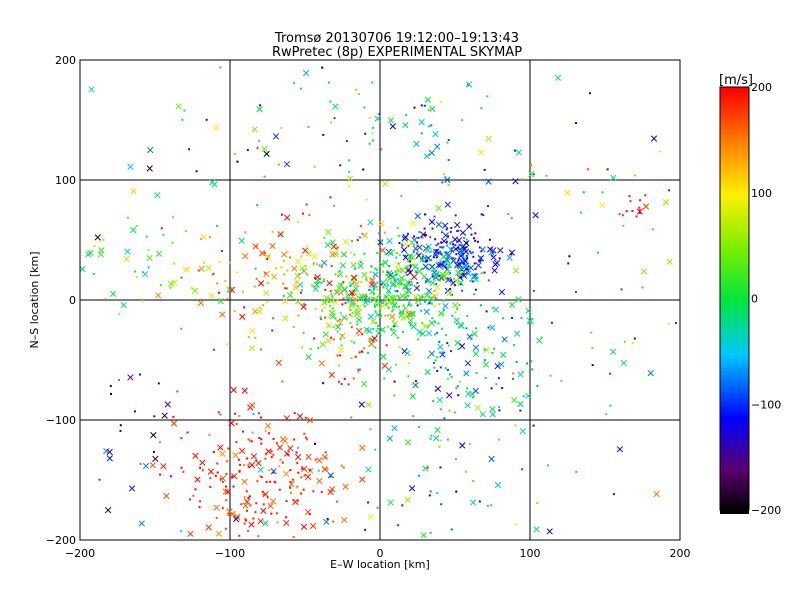 Image resolution: width=800 pixels, height=600 pixels. I want to click on x-axis-label: E–W location [km], so click(380, 564).